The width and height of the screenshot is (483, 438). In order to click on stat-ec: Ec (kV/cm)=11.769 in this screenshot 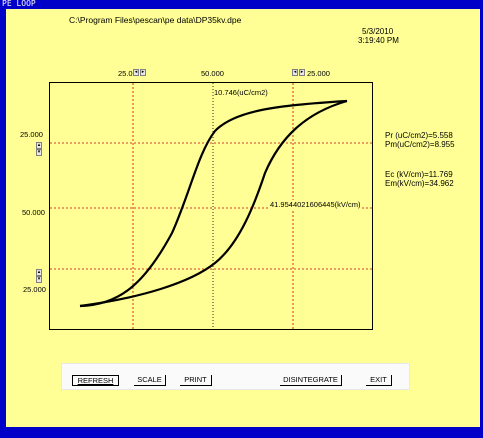, I will do `click(419, 174)`.